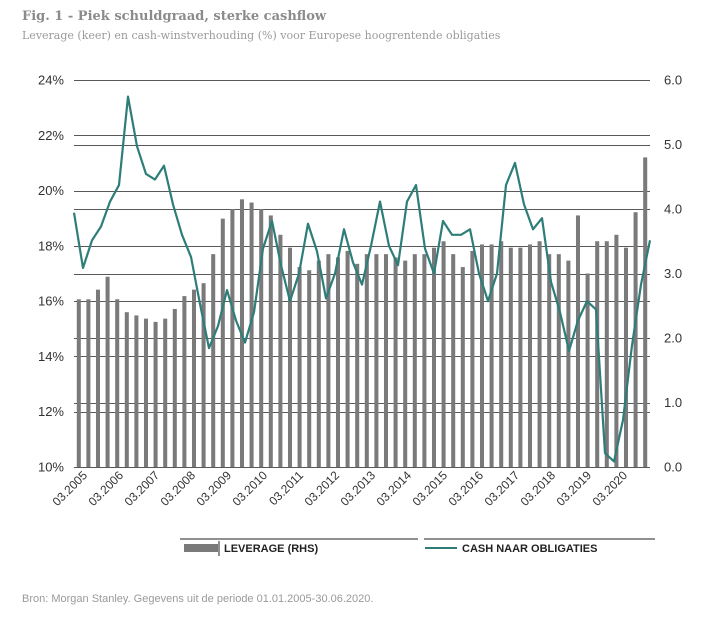 The image size is (705, 617). Describe the element at coordinates (574, 488) in the screenshot. I see `x-axis-tick-label: 03.2019` at that location.